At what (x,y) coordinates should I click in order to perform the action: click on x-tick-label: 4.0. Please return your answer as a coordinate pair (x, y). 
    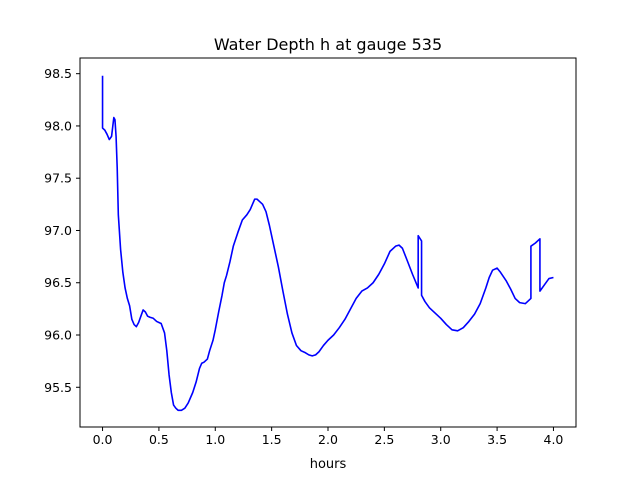
    Looking at the image, I should click on (554, 439).